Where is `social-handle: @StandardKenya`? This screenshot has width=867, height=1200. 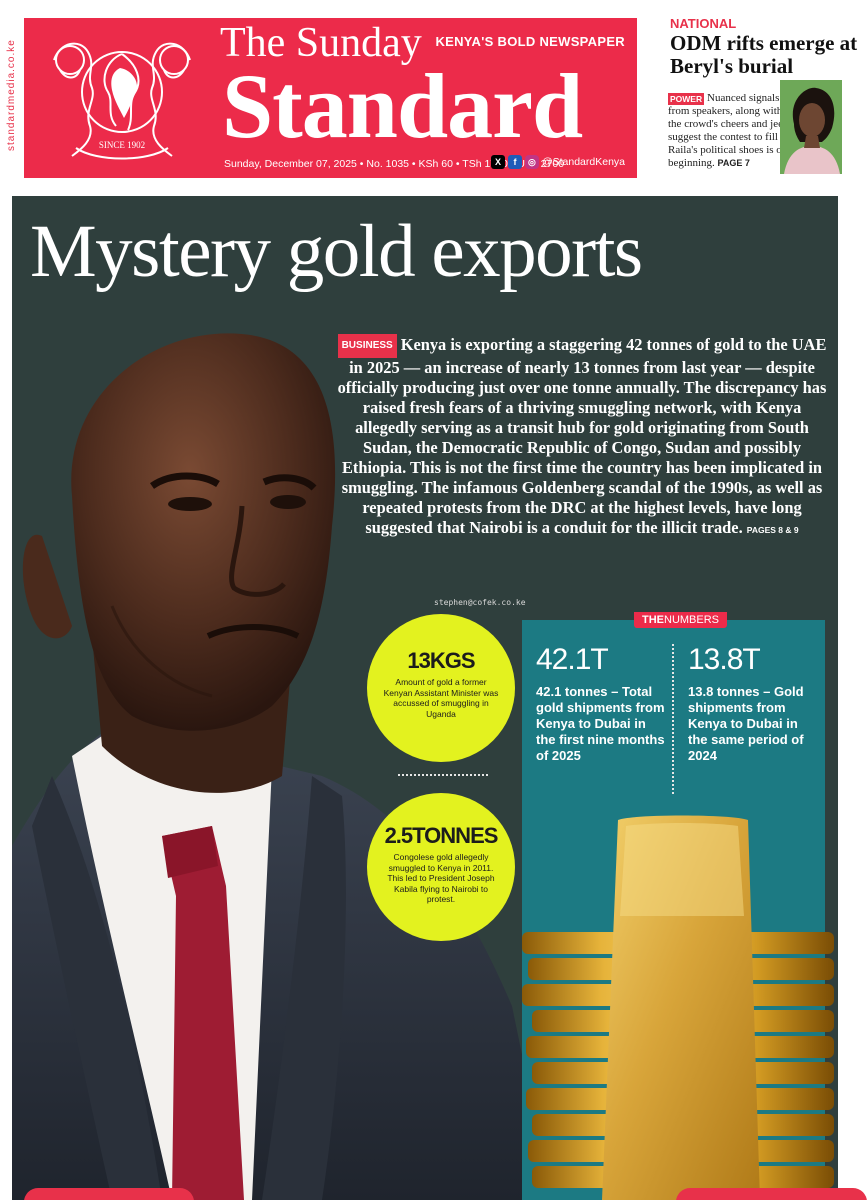
social-handle: @StandardKenya is located at coordinates (583, 162).